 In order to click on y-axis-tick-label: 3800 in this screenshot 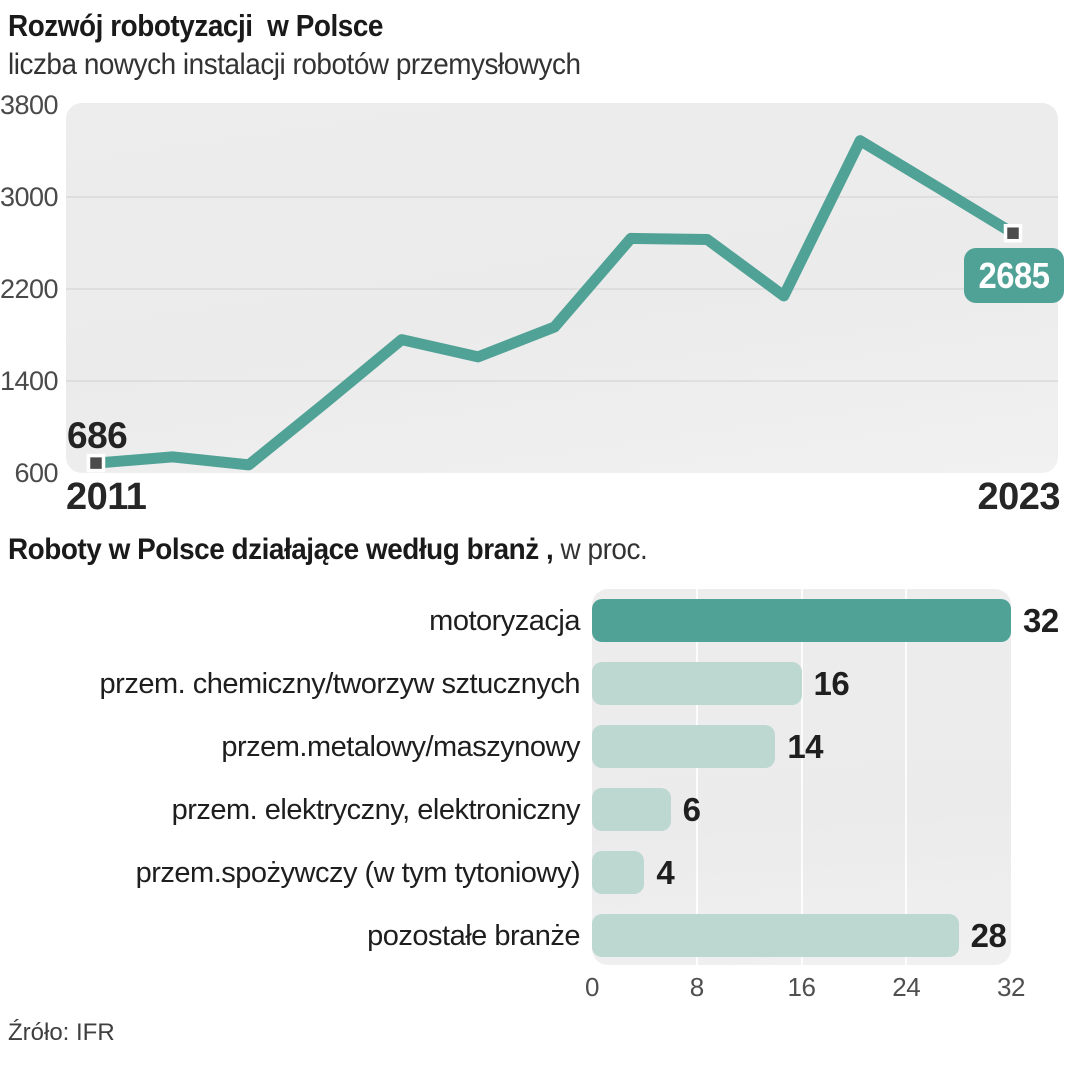, I will do `click(29, 105)`.